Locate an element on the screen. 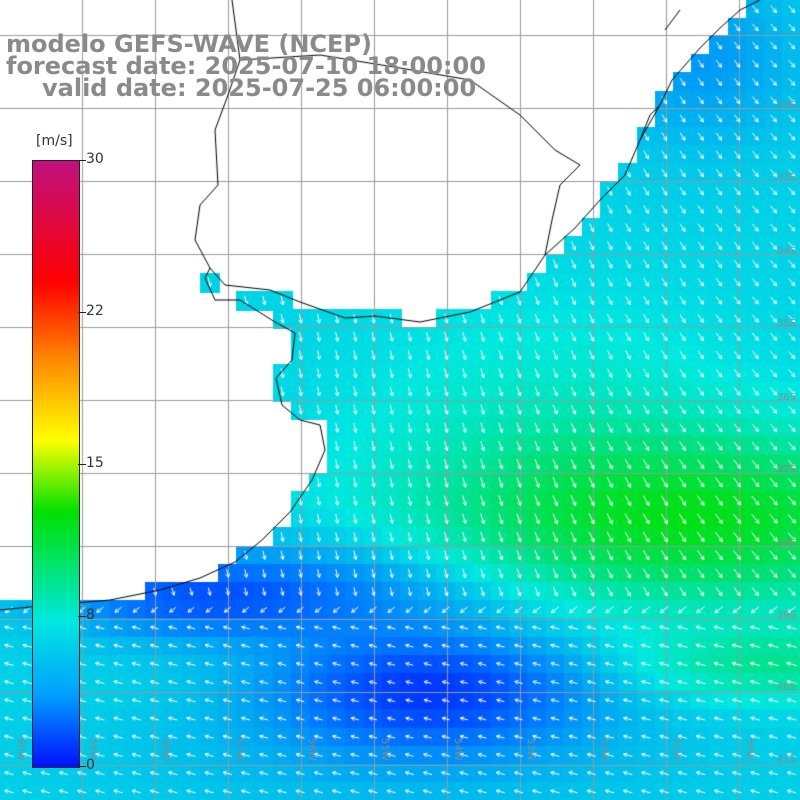 This screenshot has width=800, height=800. longitude-label: 53W is located at coordinates (530, 749).